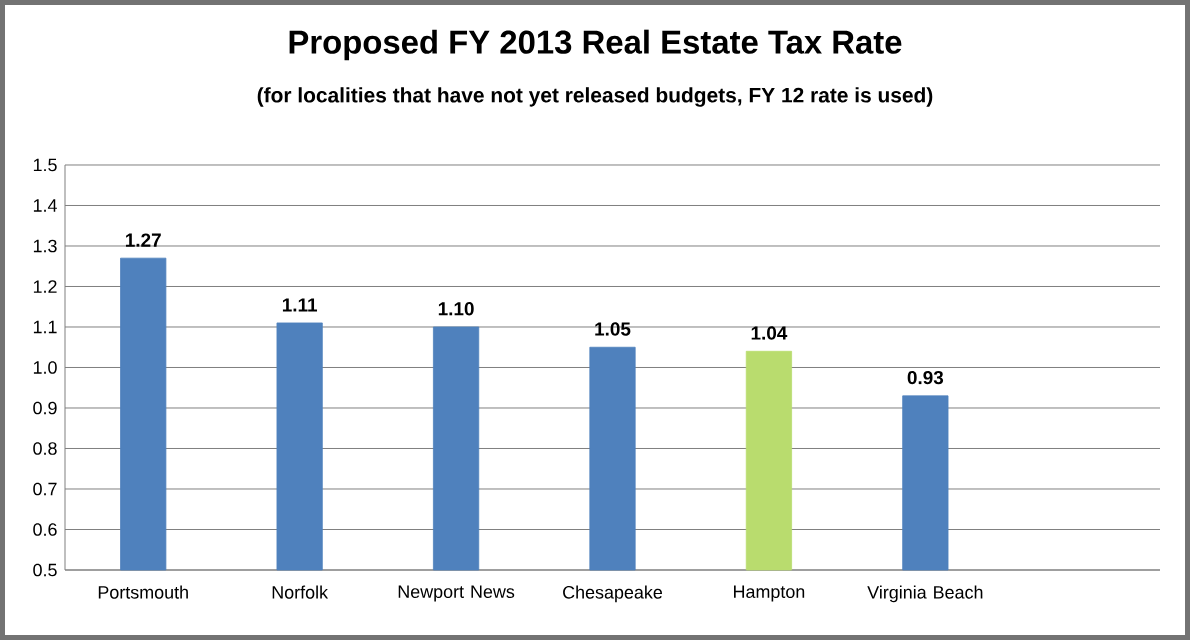 The width and height of the screenshot is (1190, 640). Describe the element at coordinates (300, 592) in the screenshot. I see `x-tick-label: Norfolk` at that location.